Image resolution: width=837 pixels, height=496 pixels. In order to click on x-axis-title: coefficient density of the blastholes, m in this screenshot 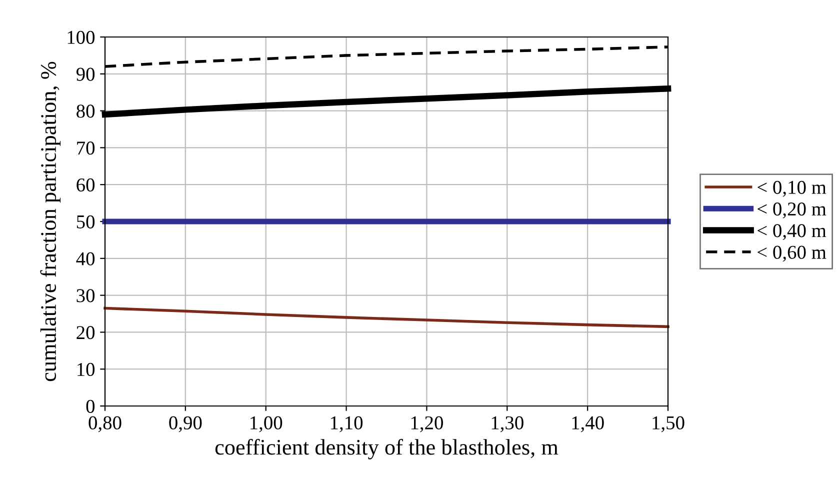, I will do `click(386, 449)`.